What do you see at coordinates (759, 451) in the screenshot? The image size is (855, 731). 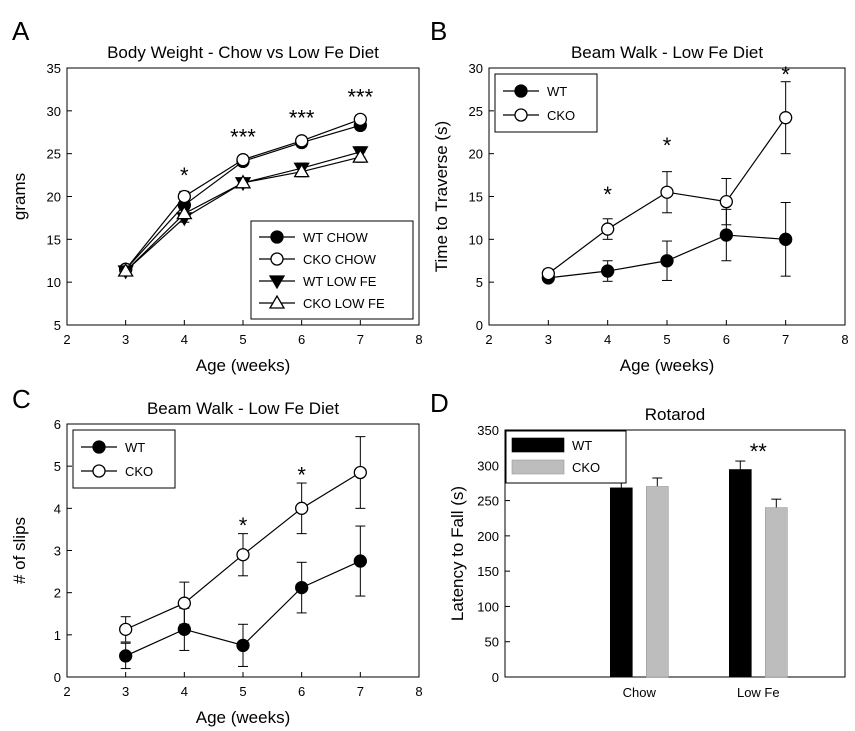 I see `significance-marker: **` at bounding box center [759, 451].